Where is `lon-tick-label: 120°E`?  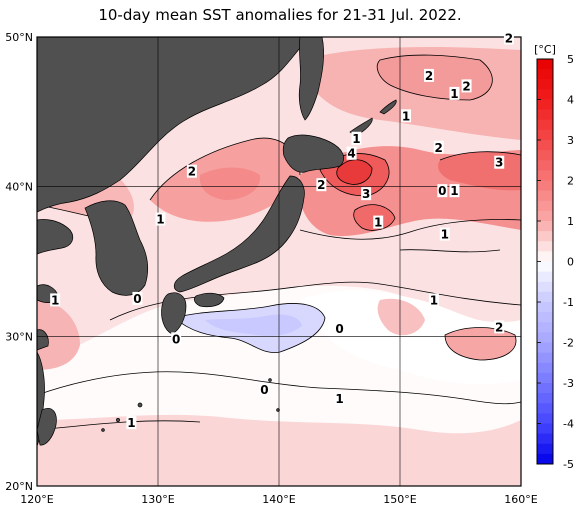 lon-tick-label: 120°E is located at coordinates (36, 499).